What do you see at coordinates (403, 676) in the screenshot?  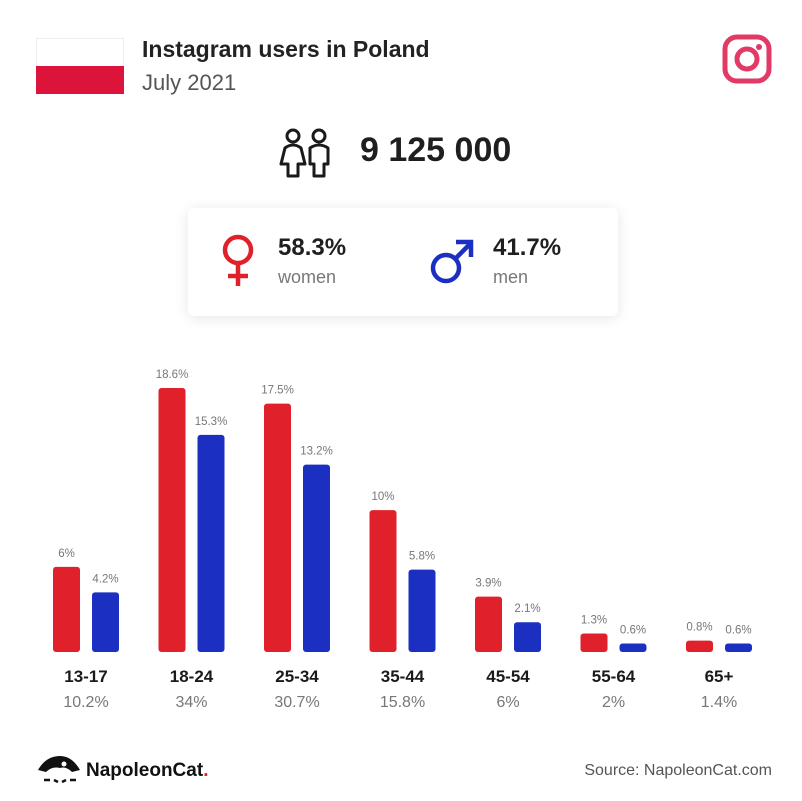 I see `category-label-35-44: 35-44` at bounding box center [403, 676].